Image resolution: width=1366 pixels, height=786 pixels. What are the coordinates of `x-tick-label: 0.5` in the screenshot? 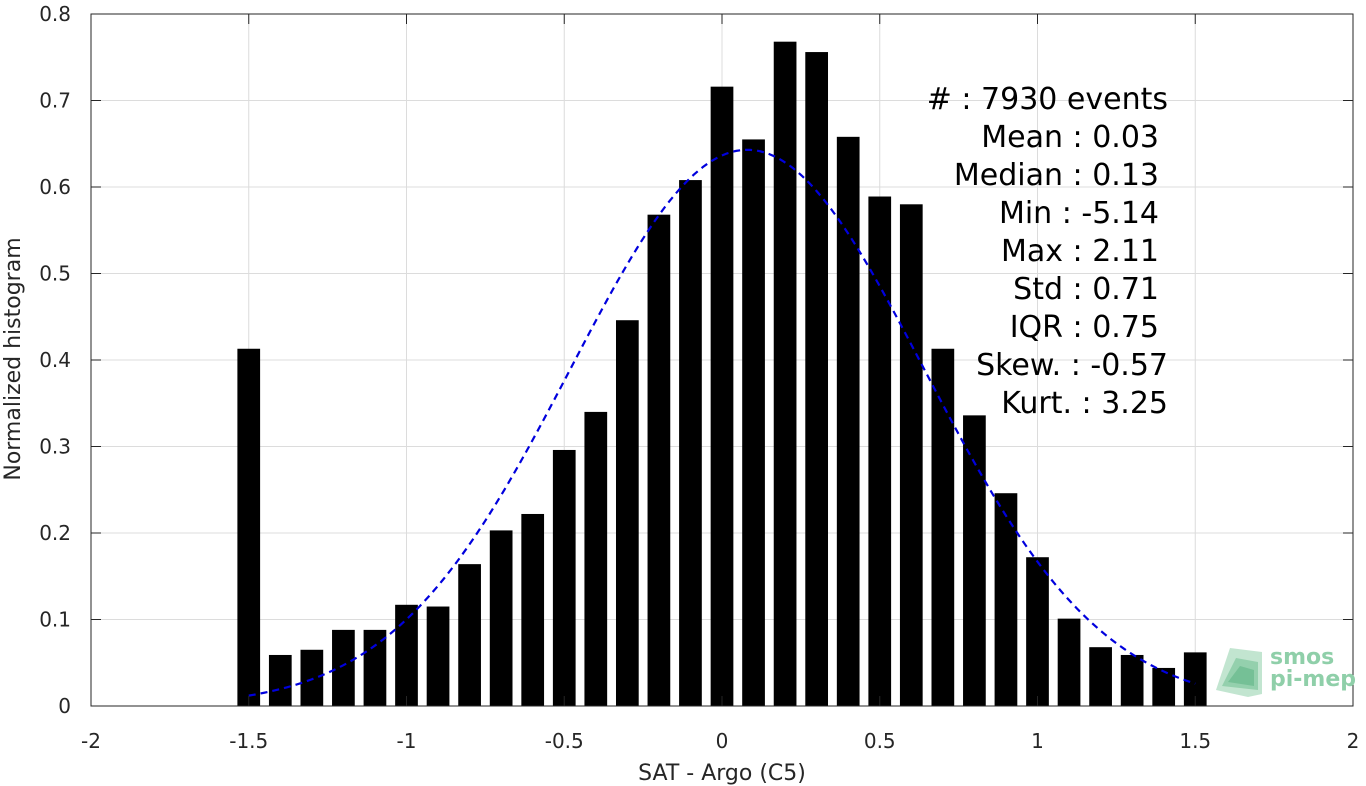 It's located at (880, 741).